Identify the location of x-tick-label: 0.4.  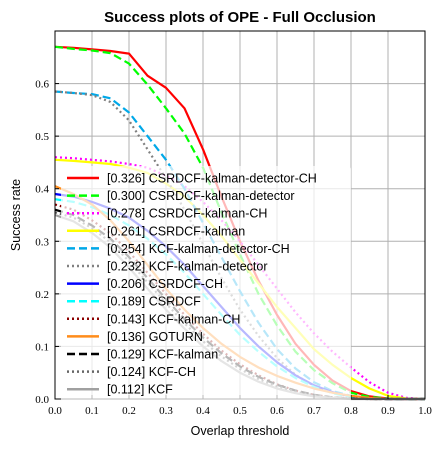
(203, 411).